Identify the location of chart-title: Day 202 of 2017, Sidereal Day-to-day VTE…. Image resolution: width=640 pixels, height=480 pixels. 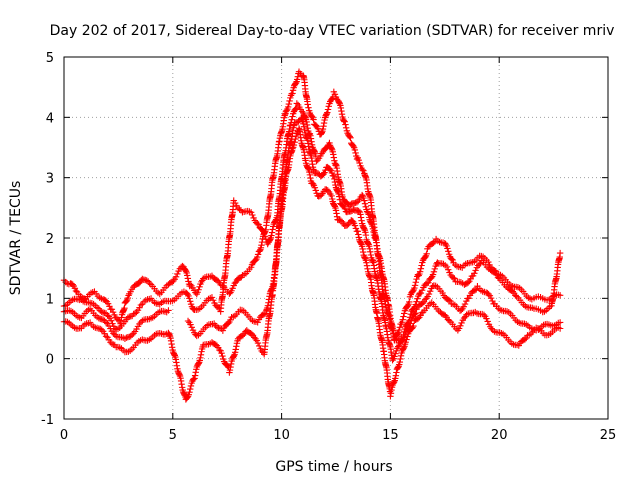
(332, 31).